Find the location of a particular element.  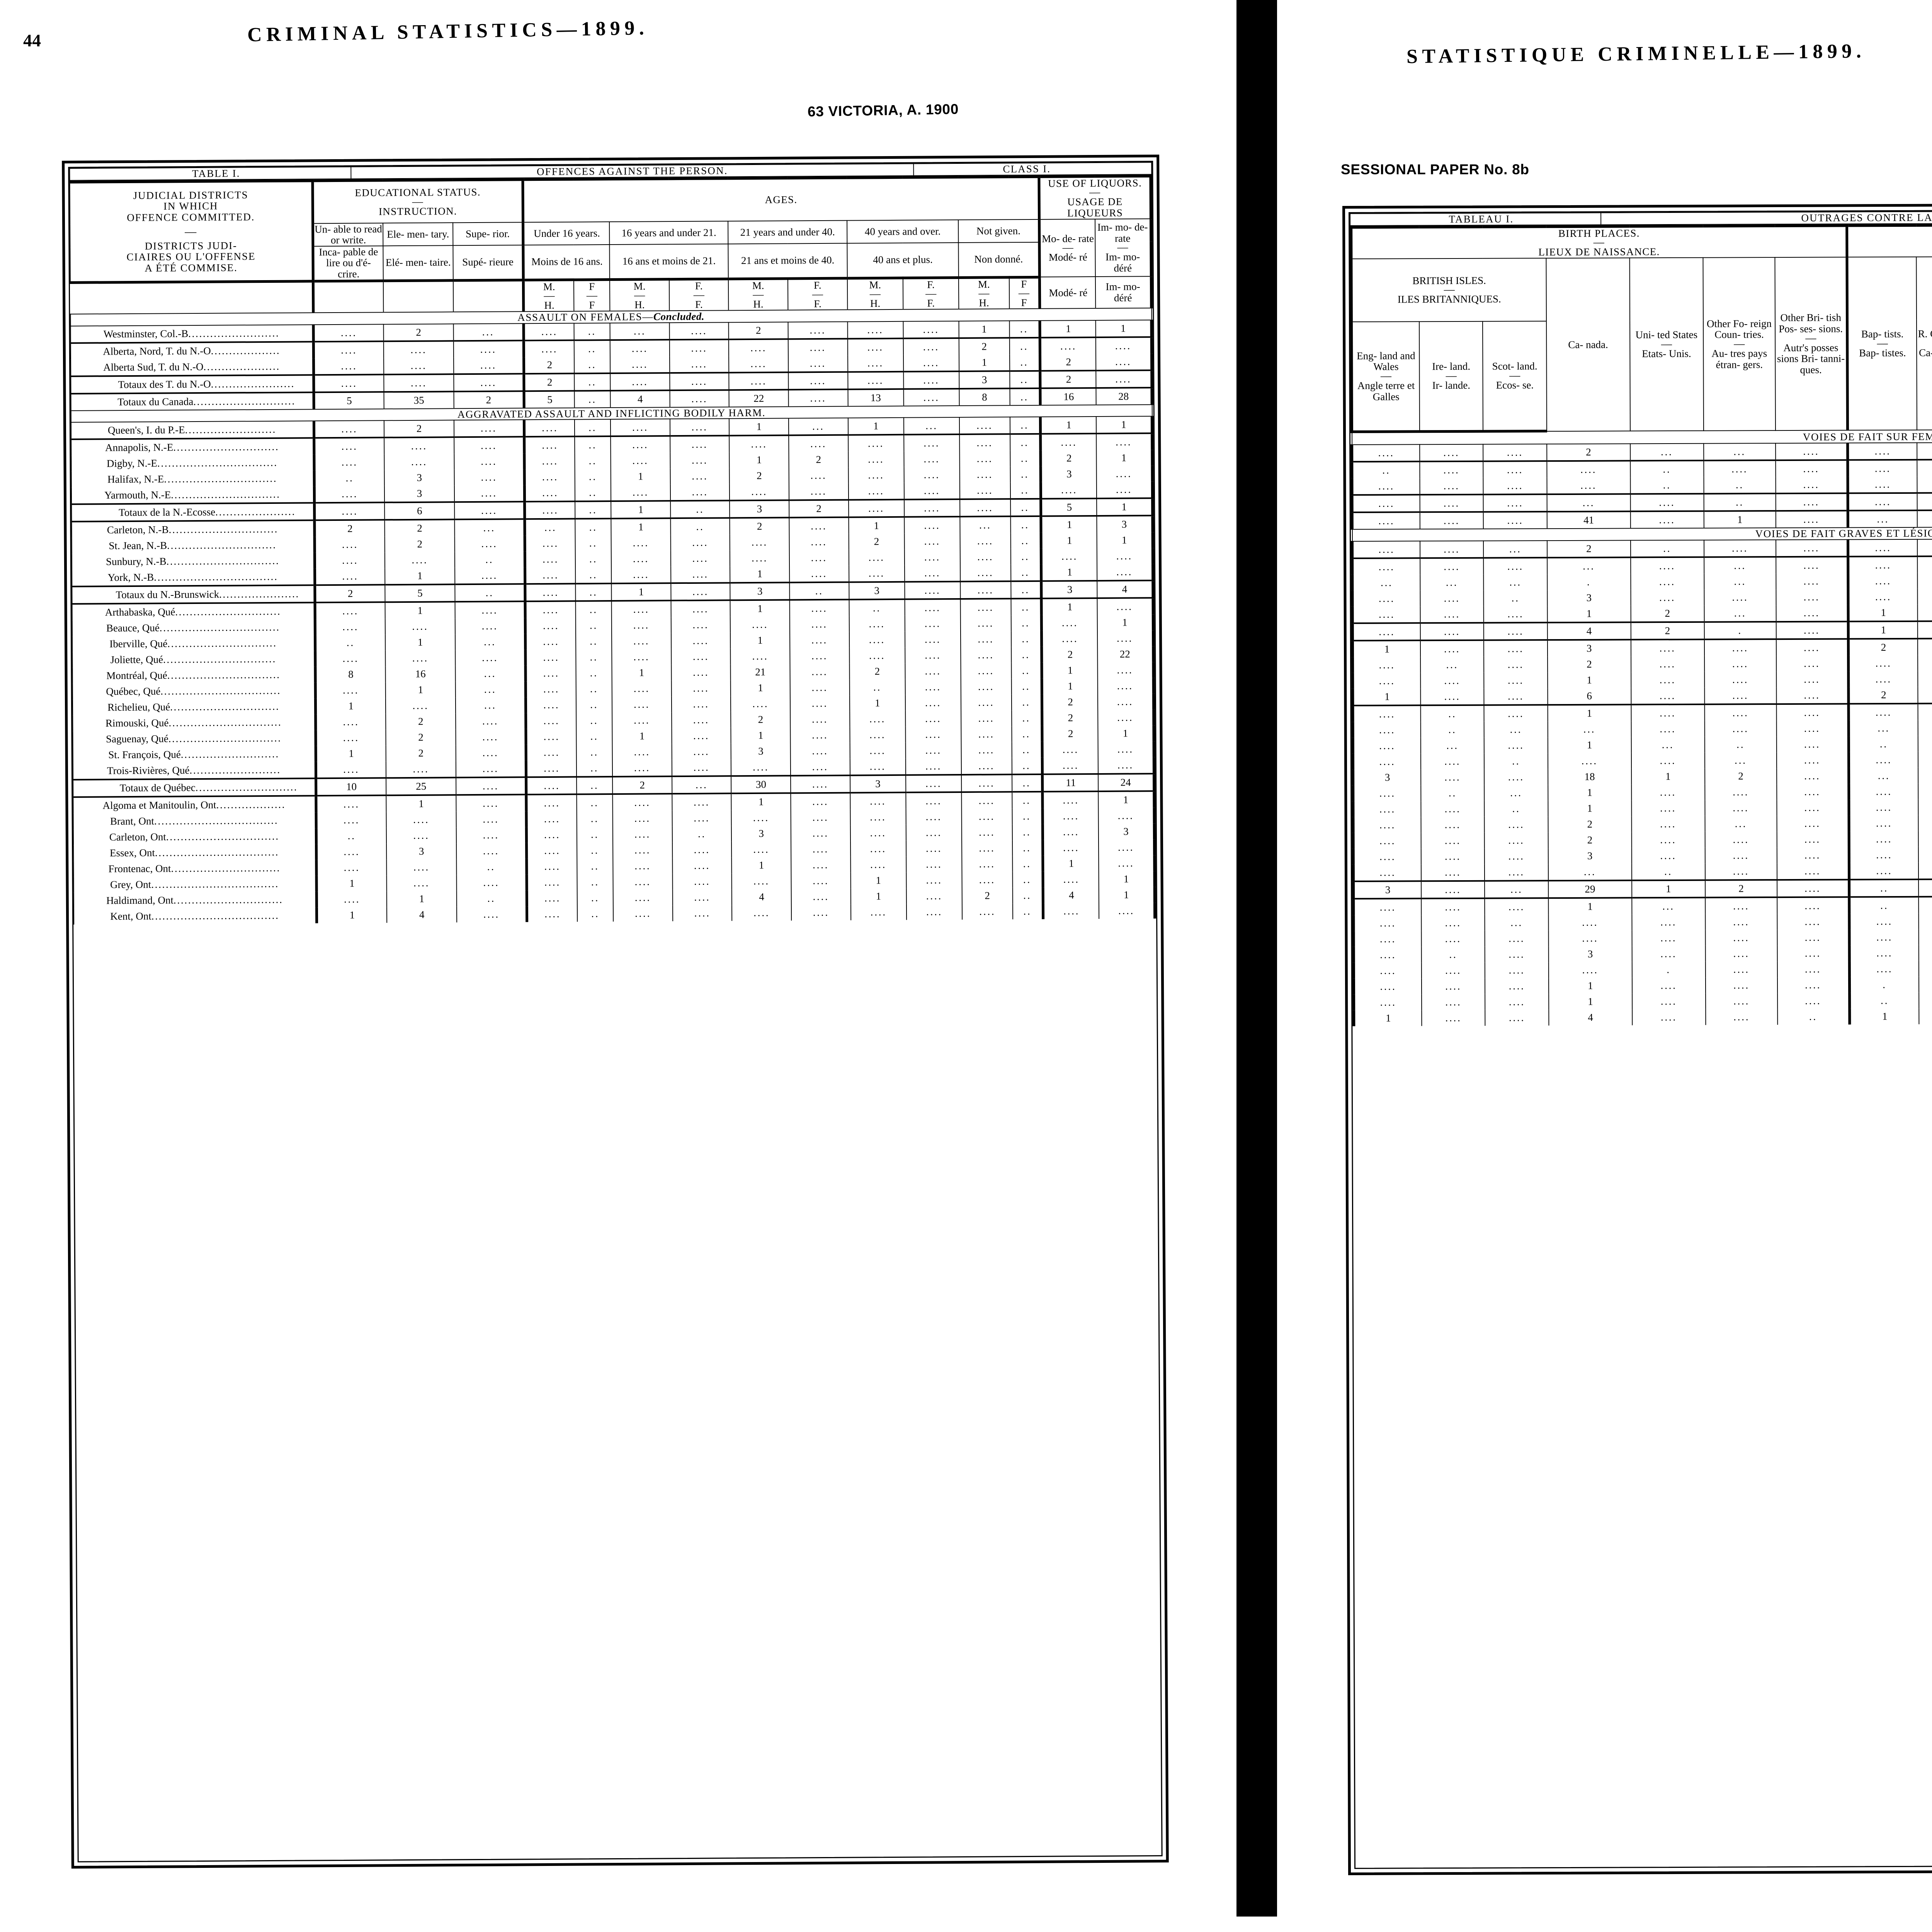

data-cell: . is located at coordinates (1884, 985).